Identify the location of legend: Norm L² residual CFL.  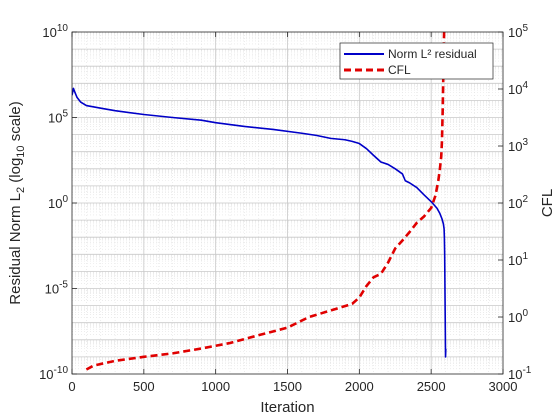
(416, 61).